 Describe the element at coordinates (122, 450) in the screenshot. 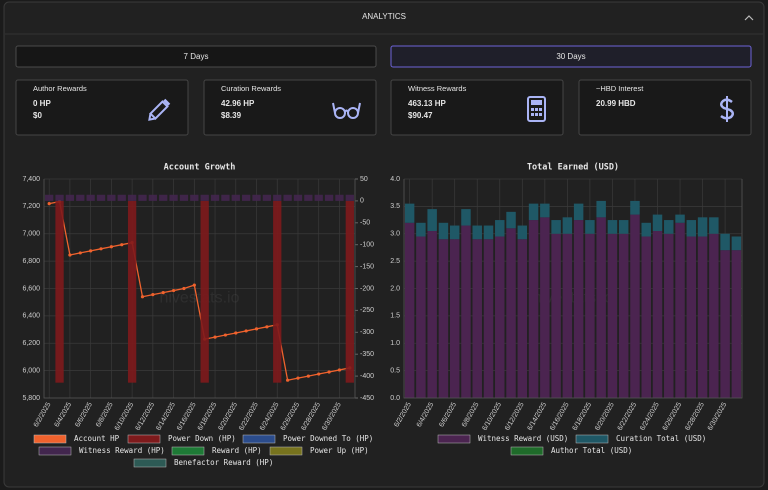

I see `legend-label: Witness Reward (HP)` at that location.